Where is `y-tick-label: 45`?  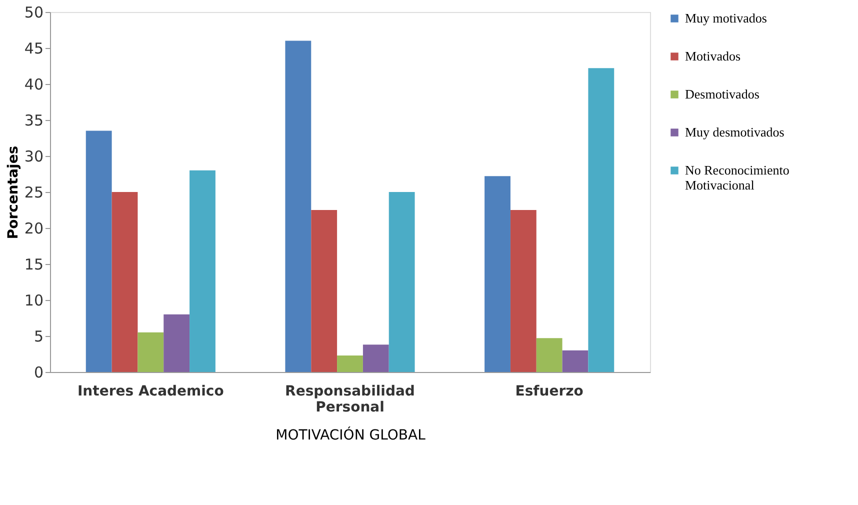 y-tick-label: 45 is located at coordinates (34, 49).